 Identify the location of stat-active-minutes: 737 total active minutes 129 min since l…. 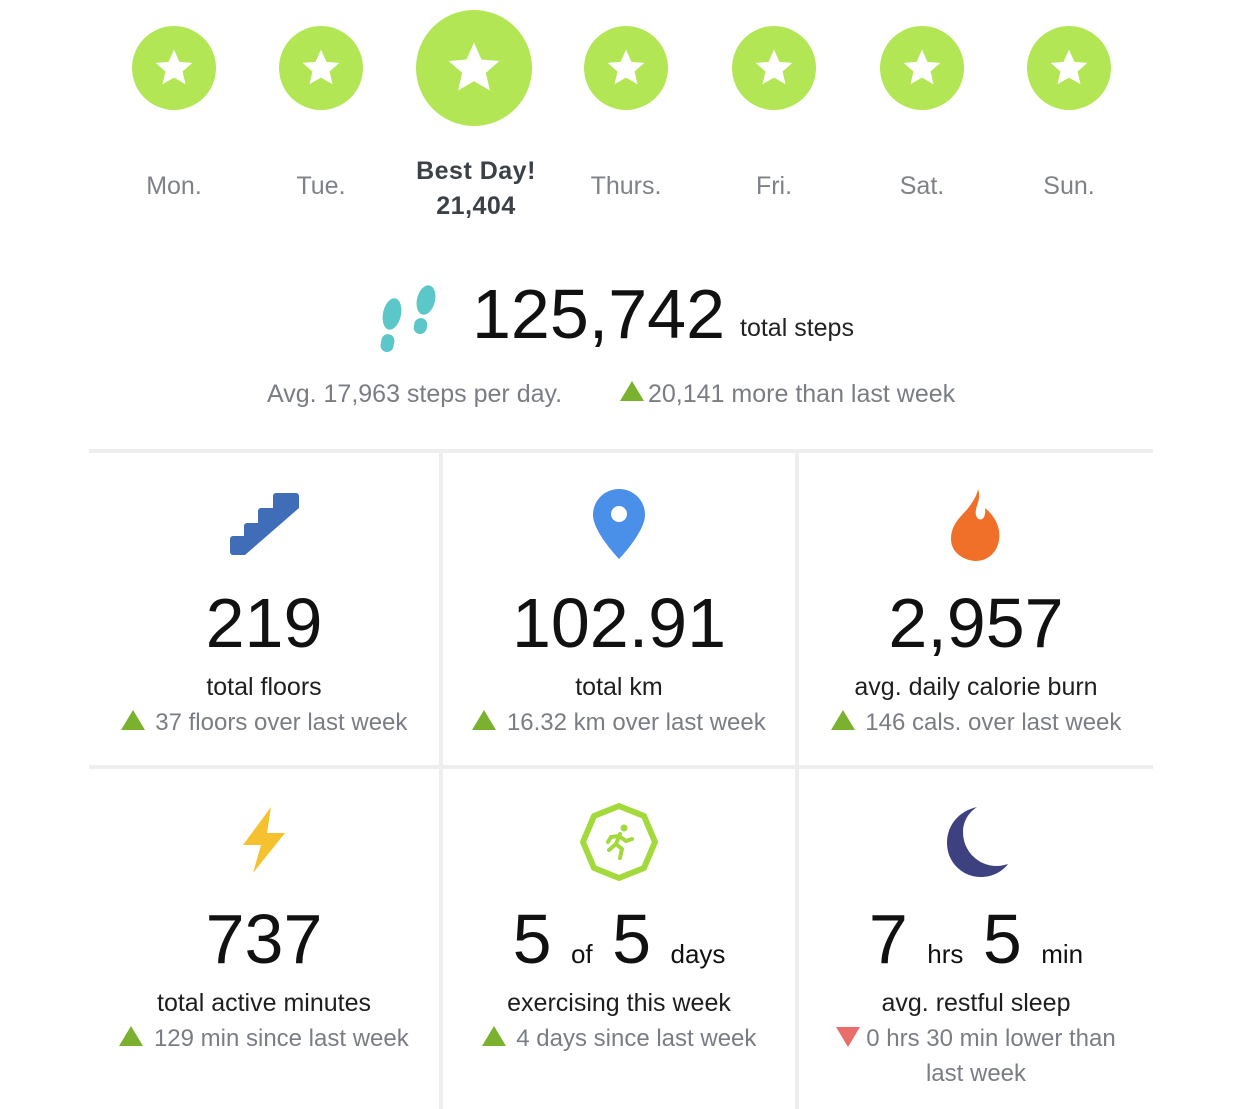
(264, 939).